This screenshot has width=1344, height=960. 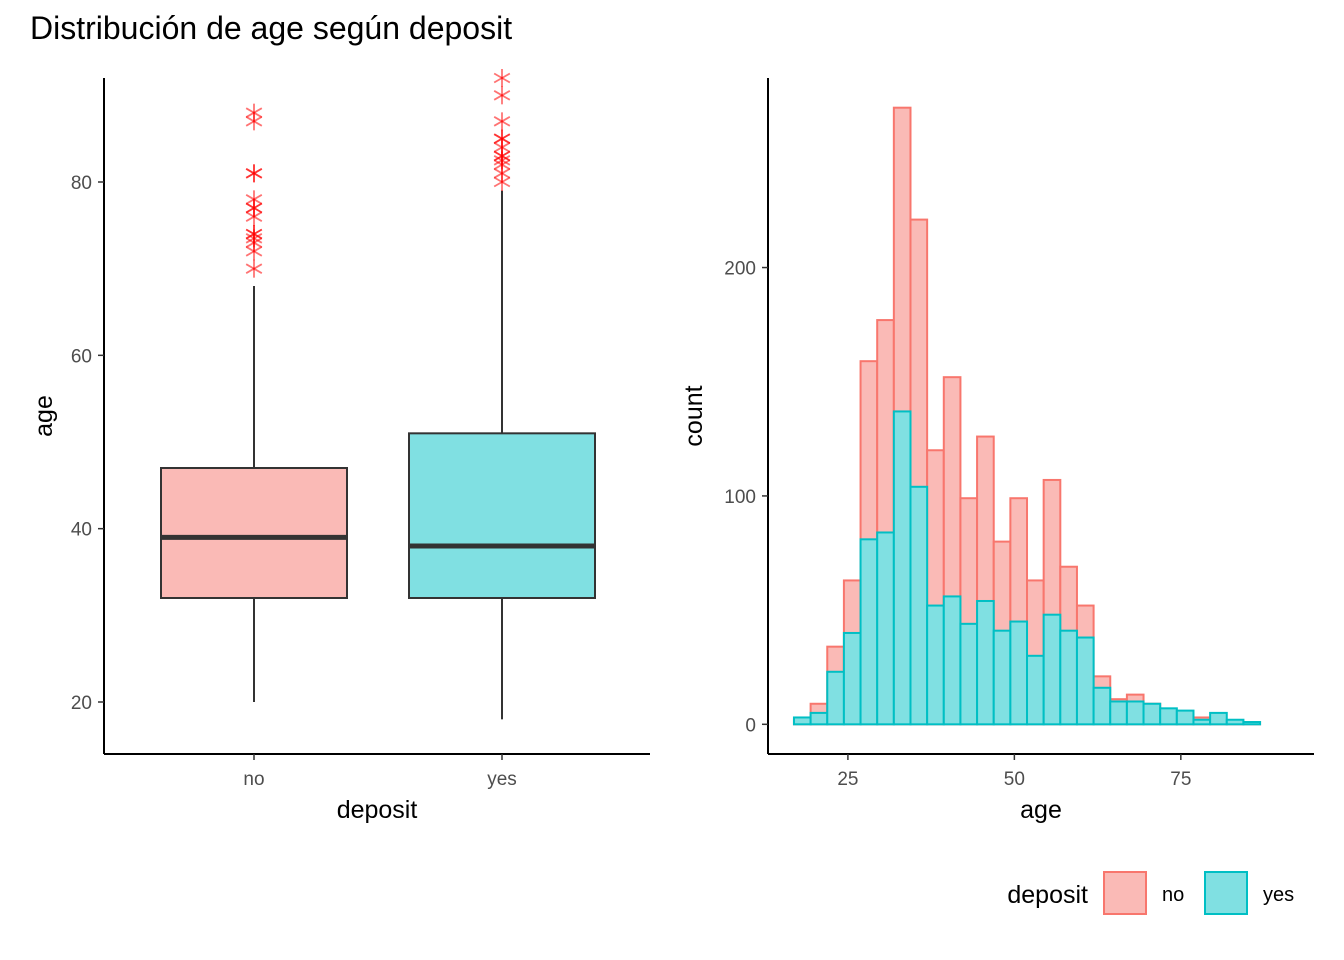 What do you see at coordinates (44, 416) in the screenshot?
I see `box-y-axis-title: age` at bounding box center [44, 416].